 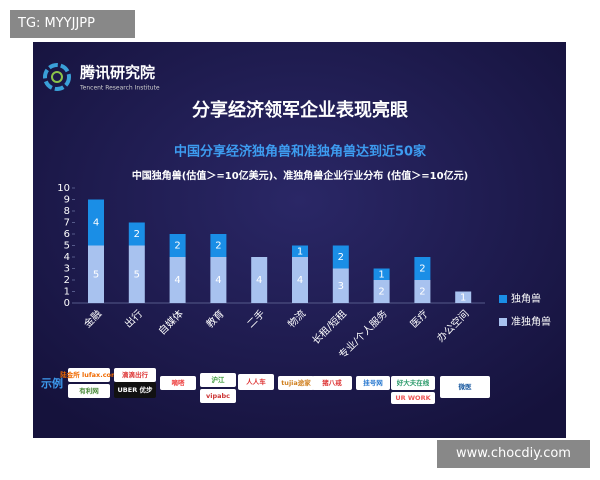 What do you see at coordinates (67, 246) in the screenshot?
I see `y-tick-label: 5` at bounding box center [67, 246].